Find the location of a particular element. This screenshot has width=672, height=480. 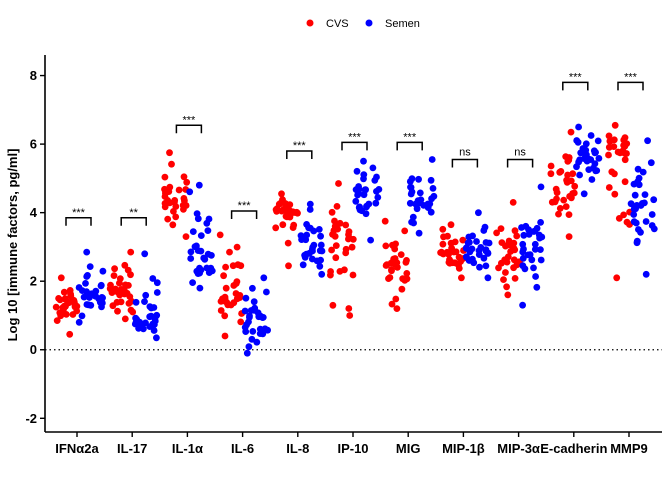

legend-swatch-cvs is located at coordinates (310, 23).